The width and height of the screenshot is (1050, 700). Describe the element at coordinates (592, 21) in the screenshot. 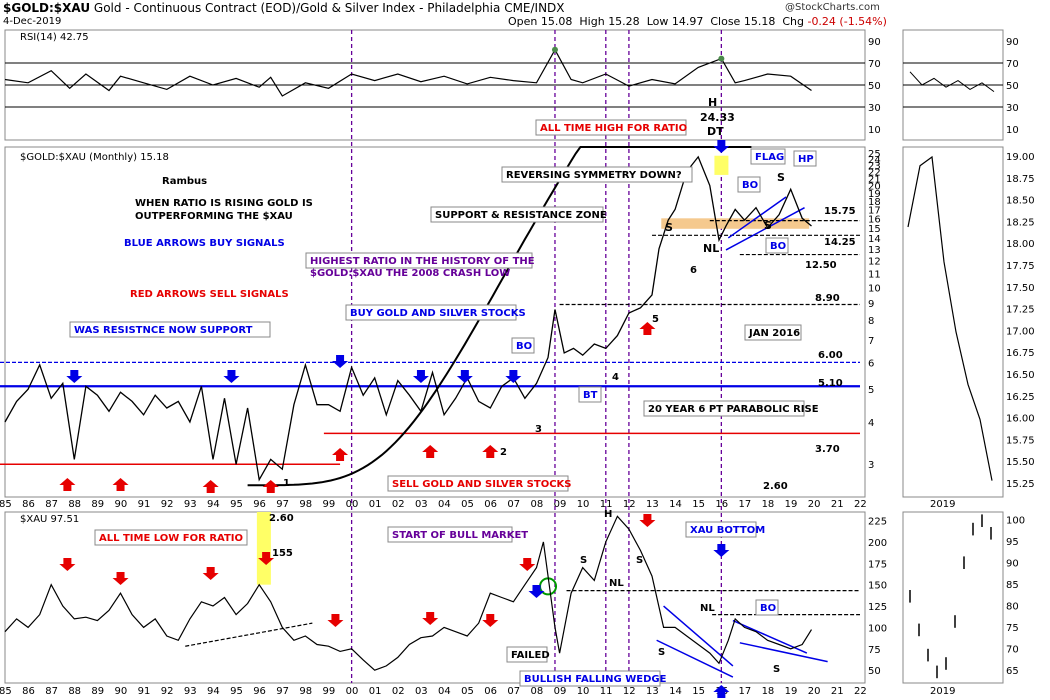

I see `high-label: High` at that location.